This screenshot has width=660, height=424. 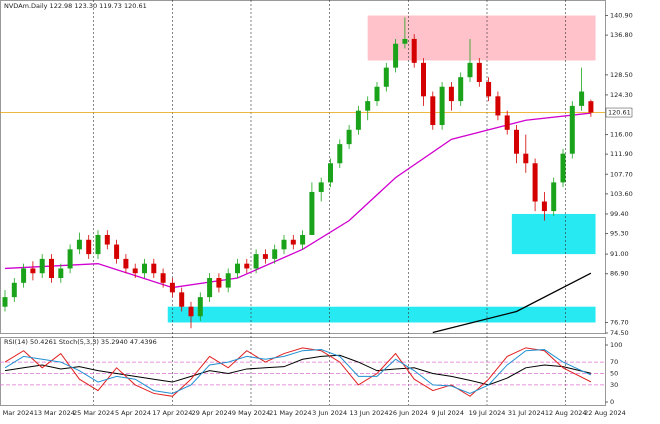 I want to click on osc-frame, so click(x=303, y=371).